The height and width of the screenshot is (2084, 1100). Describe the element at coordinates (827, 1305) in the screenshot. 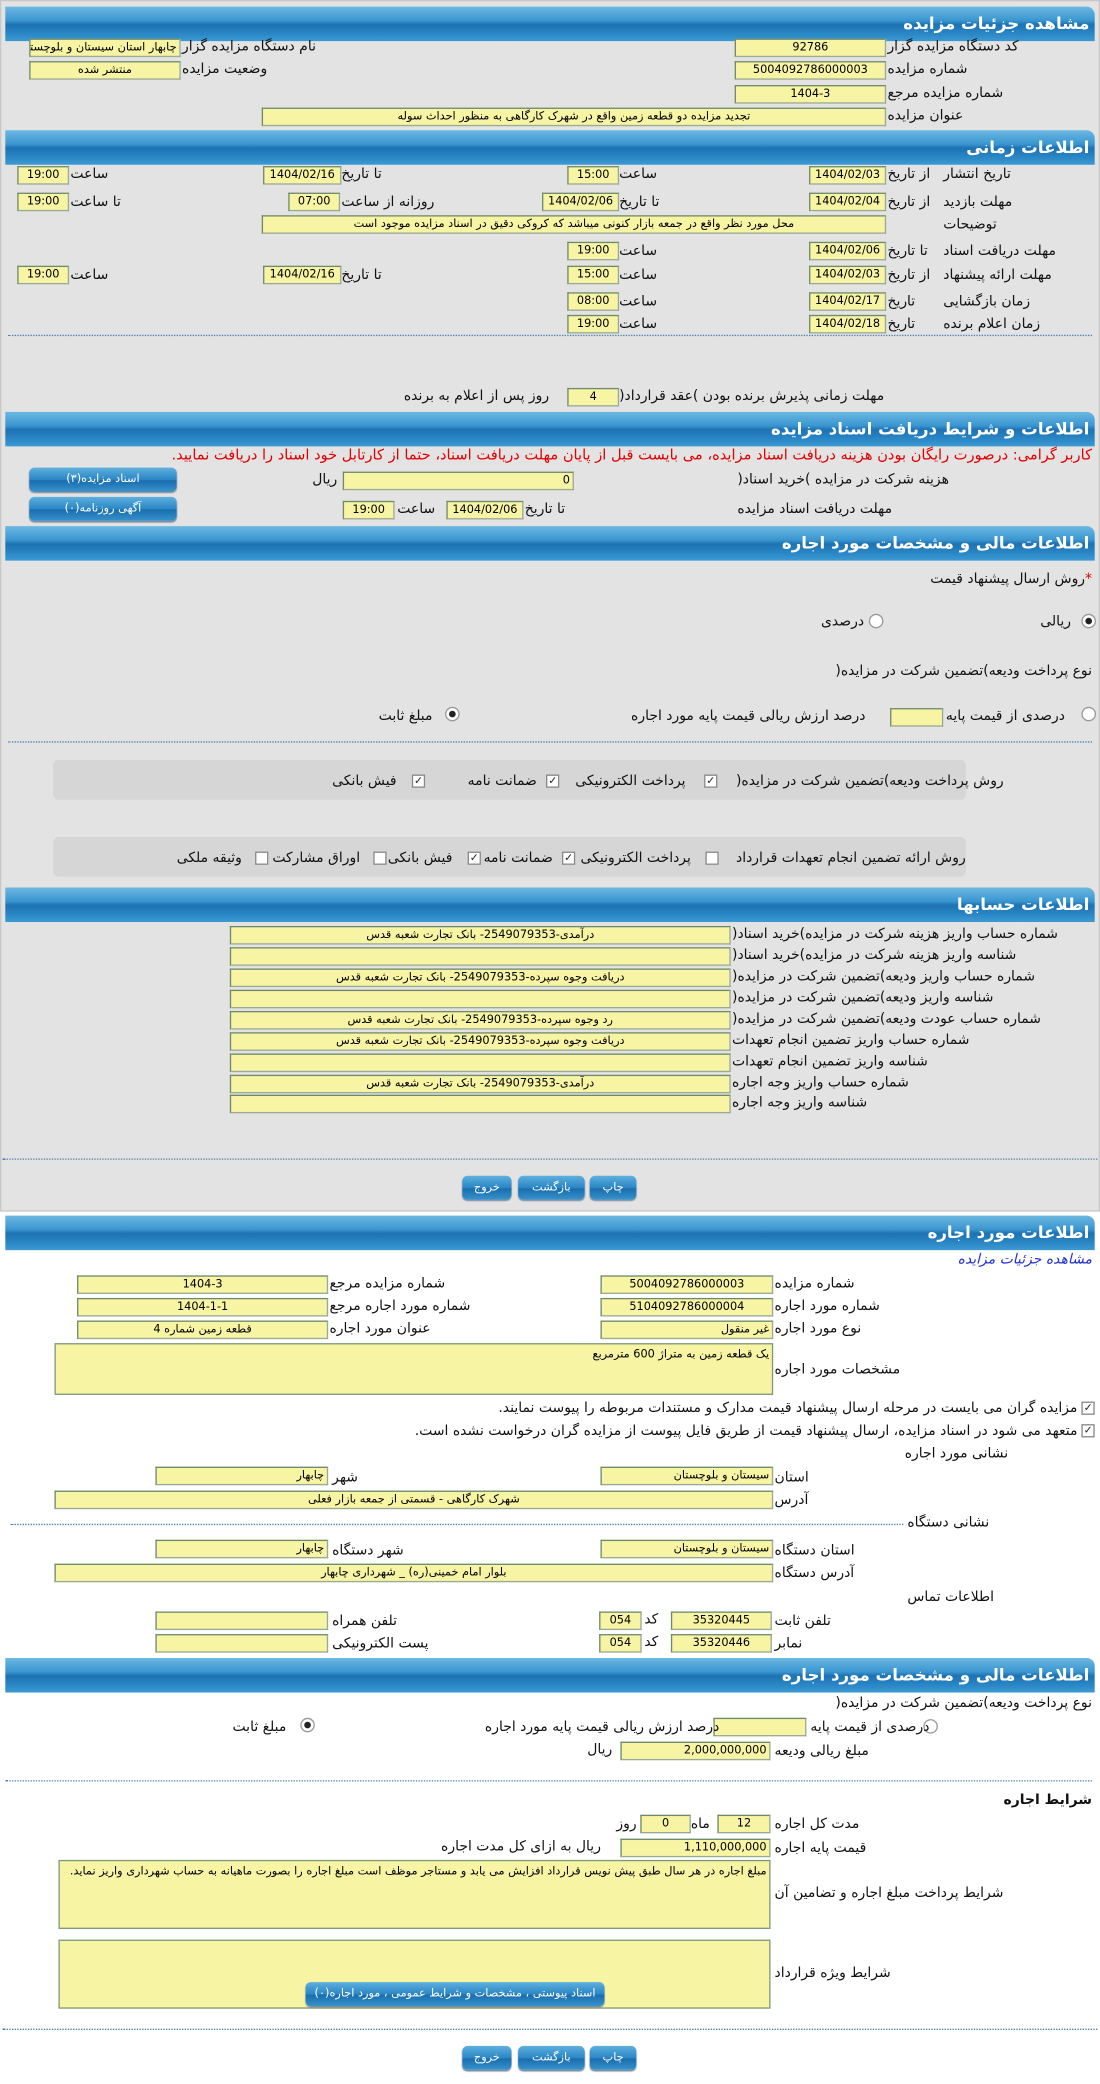

I see `item-number-label: شماره مورد اجاره` at that location.